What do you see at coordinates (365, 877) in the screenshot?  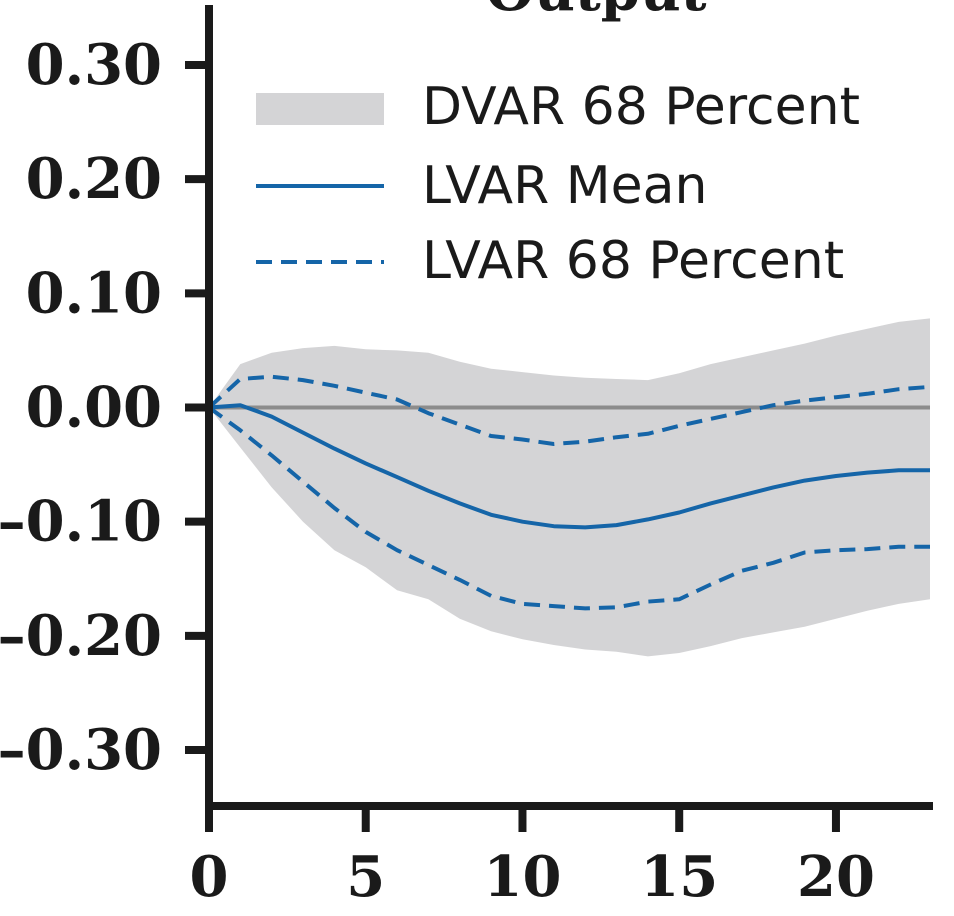 I see `x-tick-label: 5` at bounding box center [365, 877].